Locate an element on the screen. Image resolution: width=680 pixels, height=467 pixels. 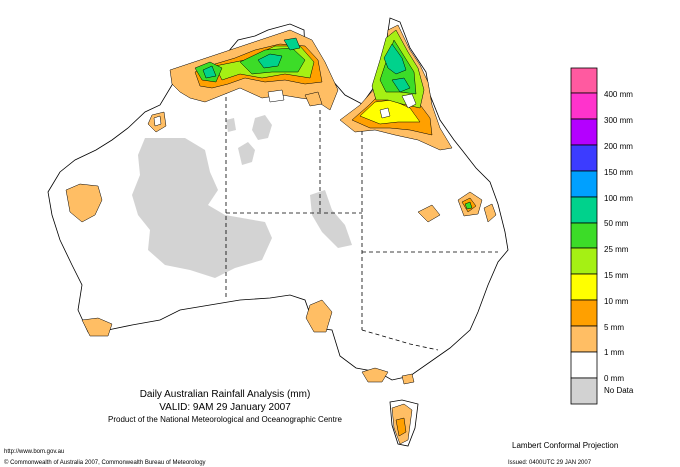
legend-label-200: 200 mm is located at coordinates (618, 146).